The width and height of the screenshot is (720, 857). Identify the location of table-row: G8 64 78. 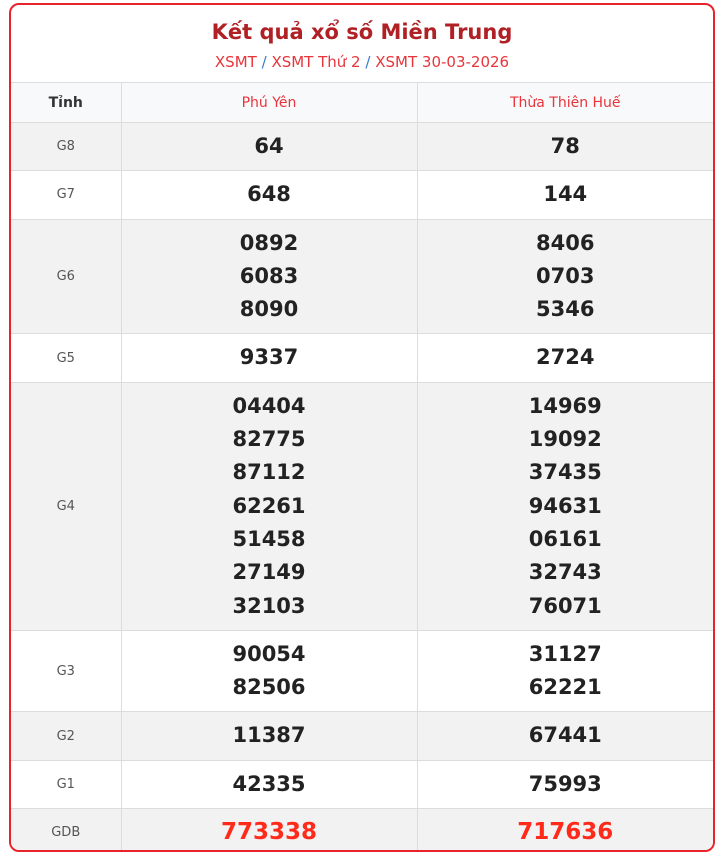
(362, 146).